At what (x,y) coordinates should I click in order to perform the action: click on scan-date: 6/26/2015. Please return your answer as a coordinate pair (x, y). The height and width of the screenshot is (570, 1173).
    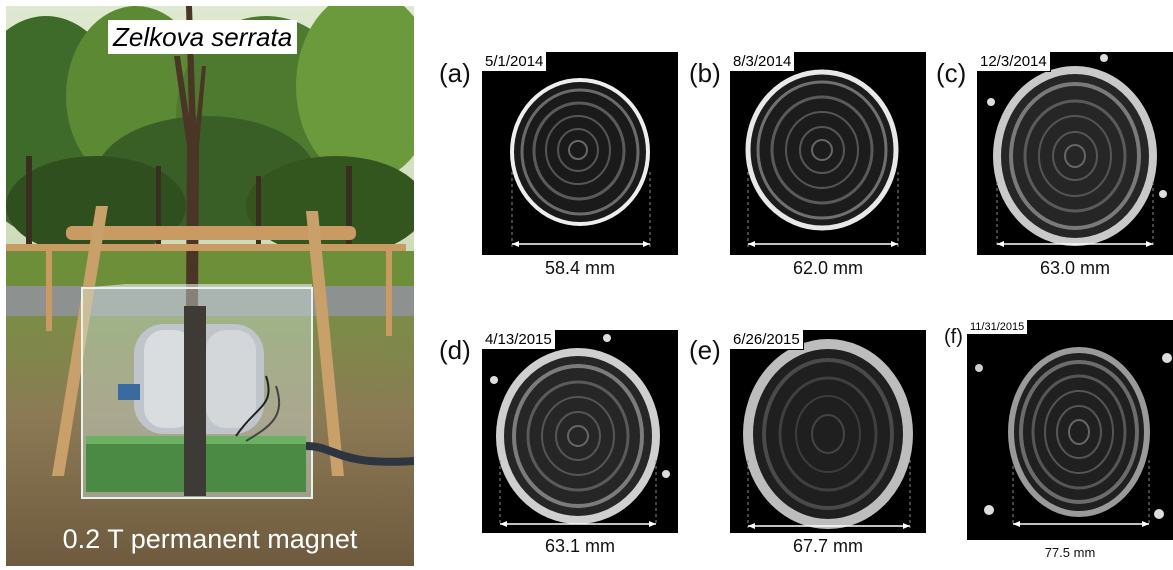
    Looking at the image, I should click on (767, 340).